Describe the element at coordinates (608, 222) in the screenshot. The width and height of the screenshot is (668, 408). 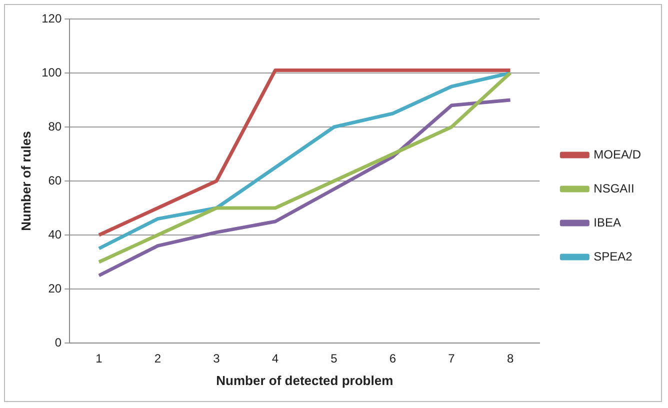
I see `legend-label: IBEA` at that location.